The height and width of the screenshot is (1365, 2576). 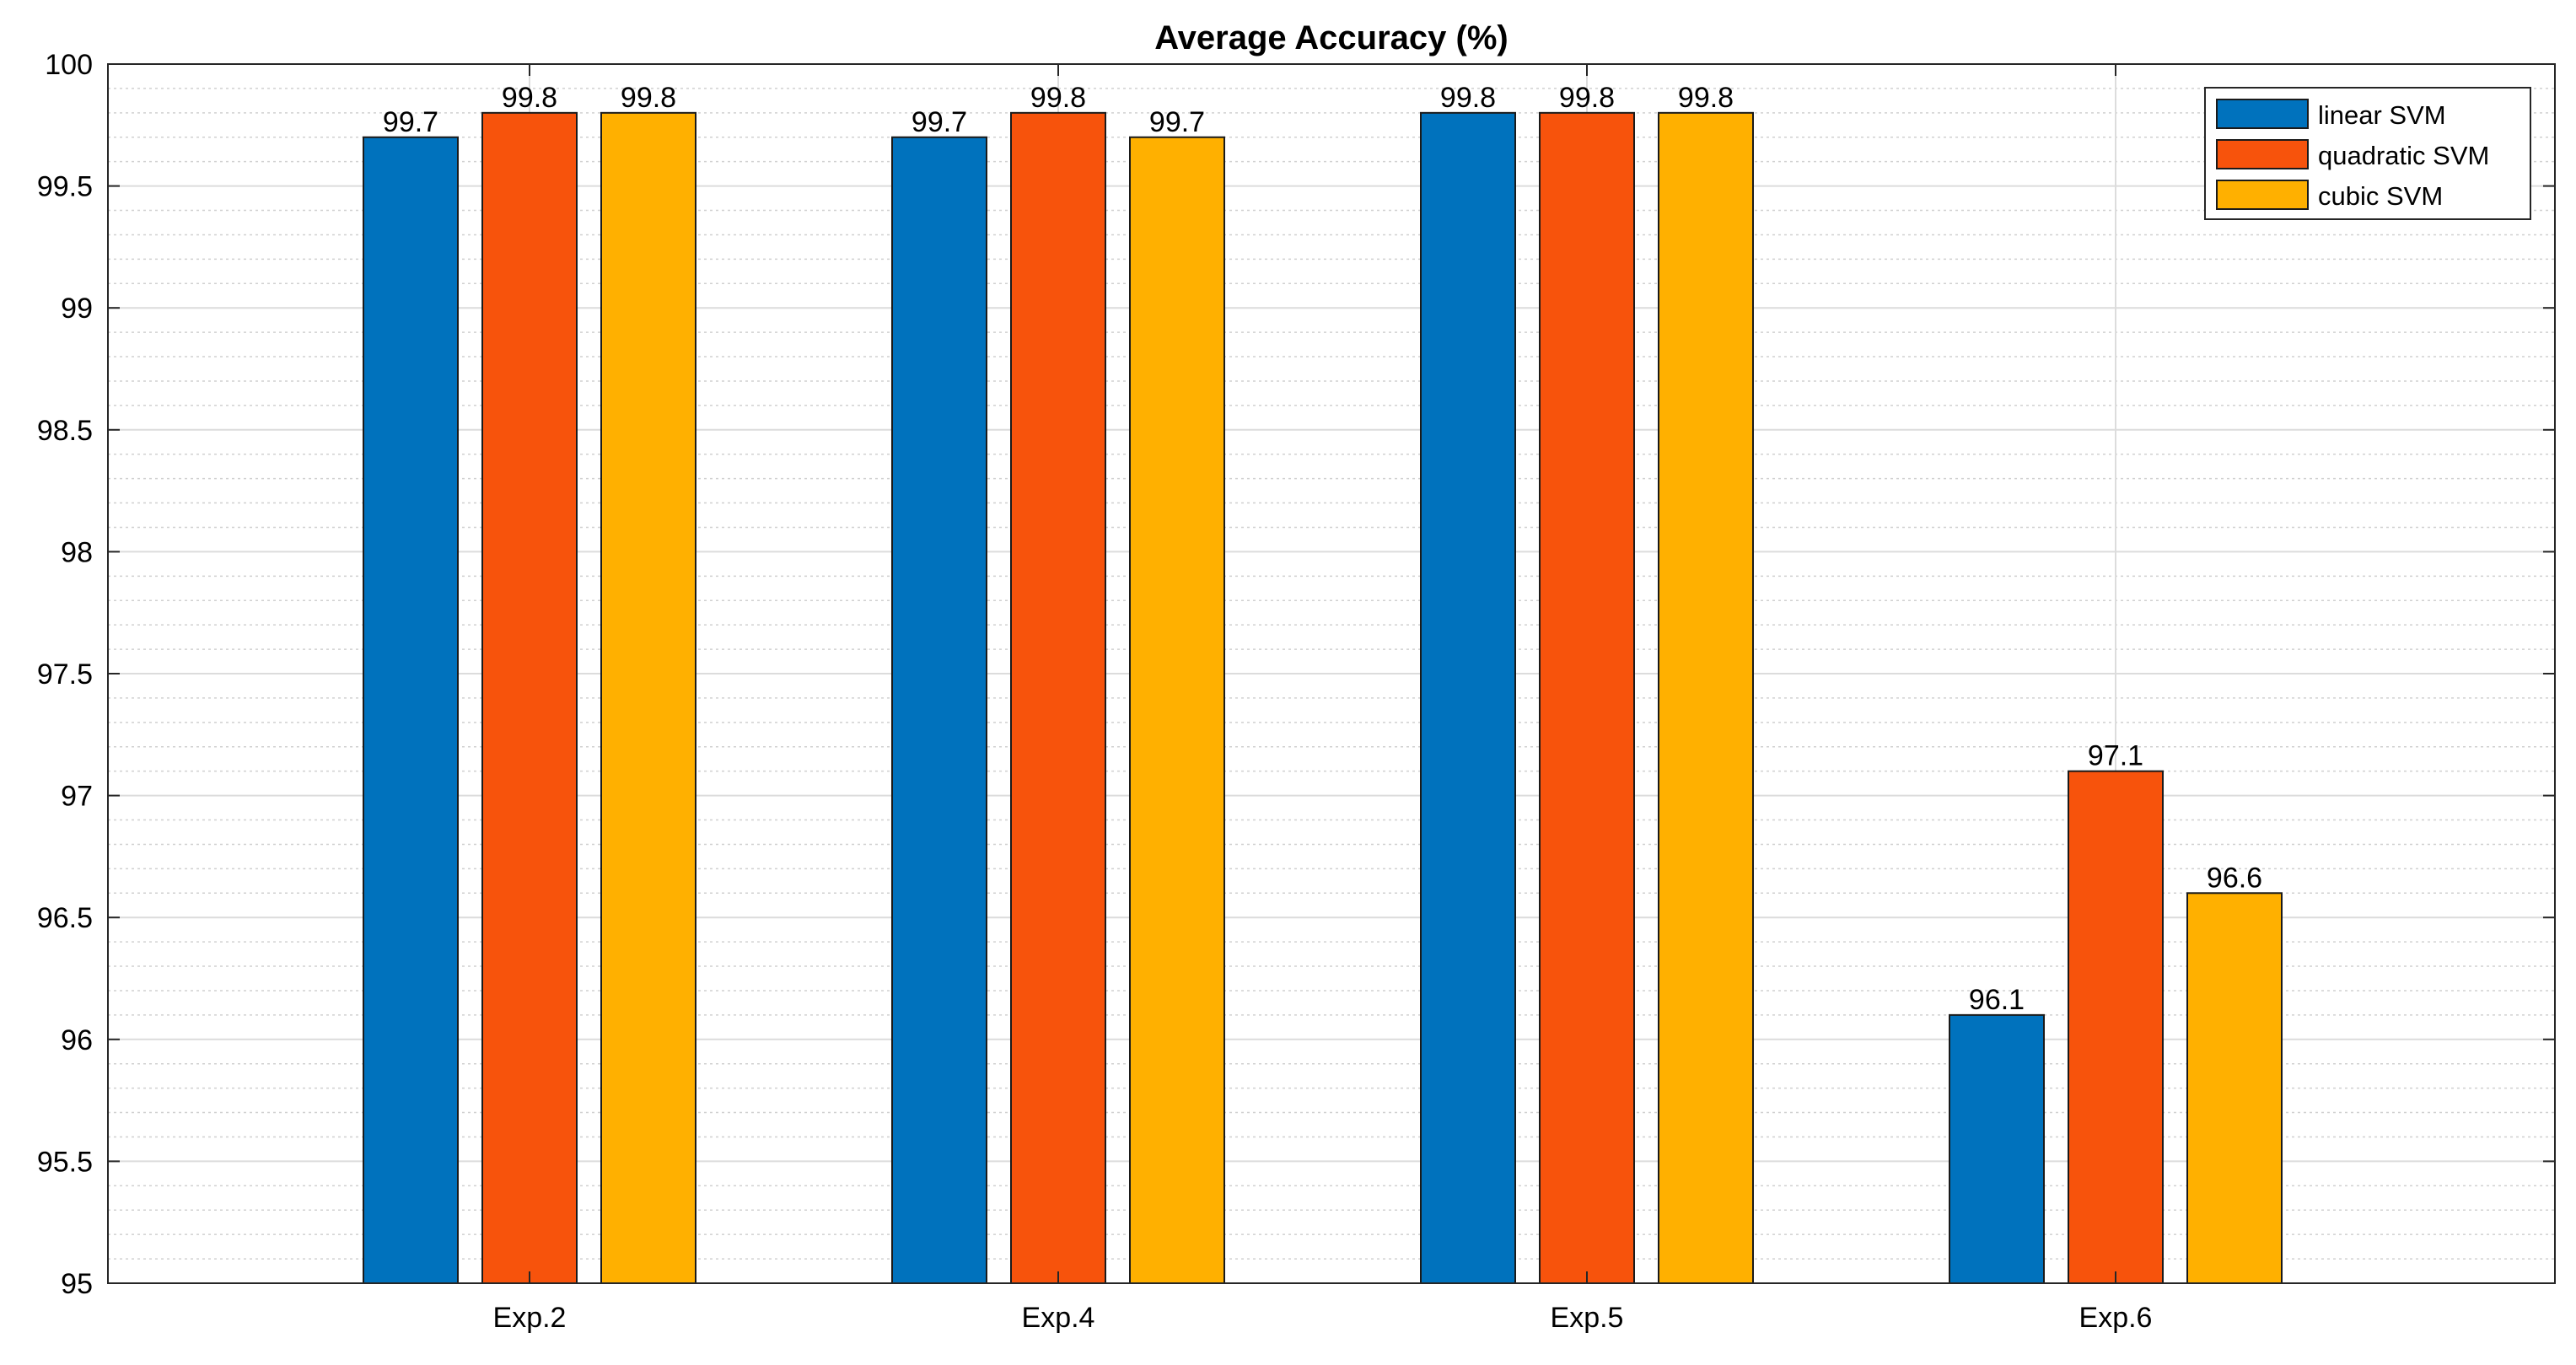 What do you see at coordinates (1587, 698) in the screenshot?
I see `bar-quadratic-svm-exp5` at bounding box center [1587, 698].